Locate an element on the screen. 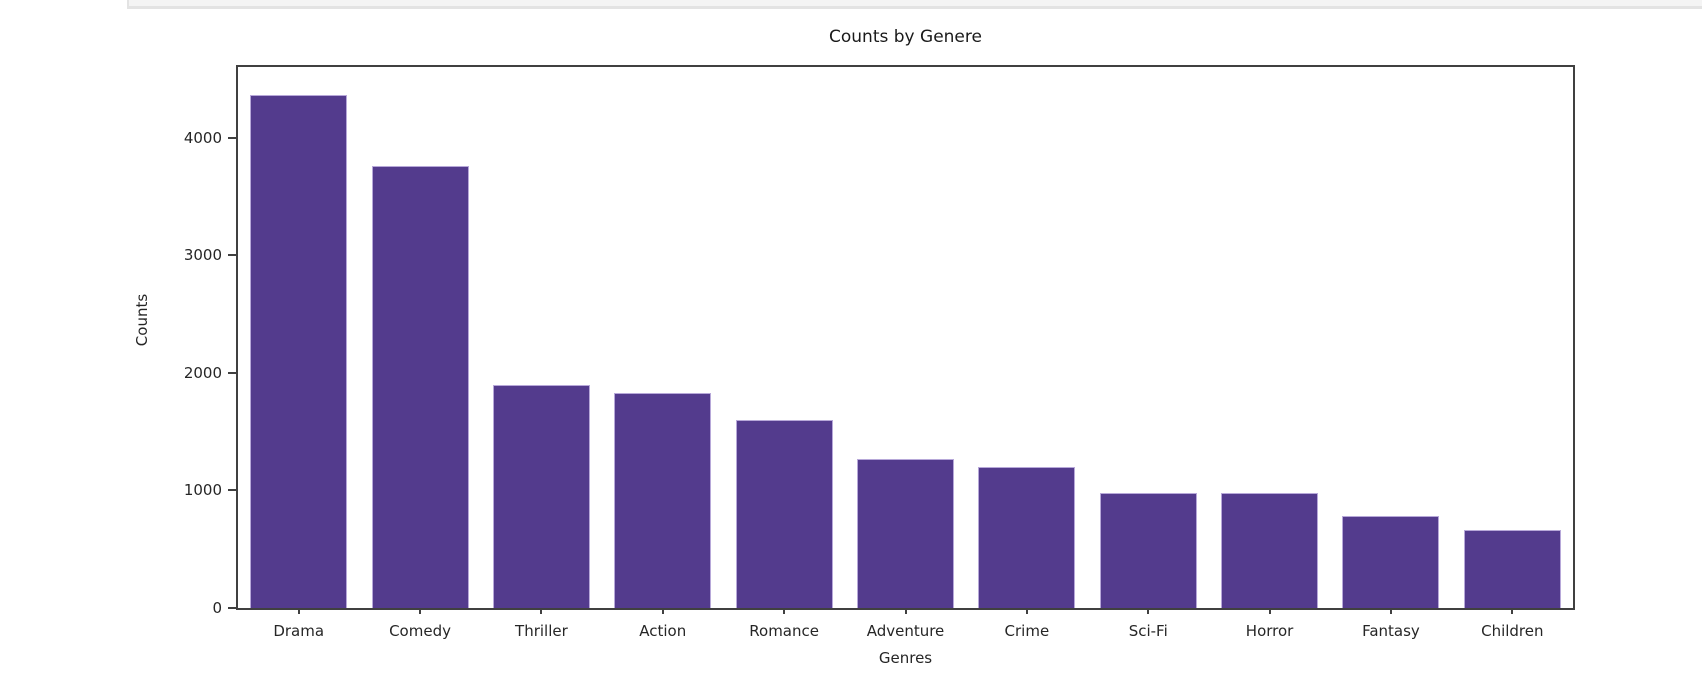 The width and height of the screenshot is (1702, 690). x-tick-label-adventure: Adventure is located at coordinates (905, 631).